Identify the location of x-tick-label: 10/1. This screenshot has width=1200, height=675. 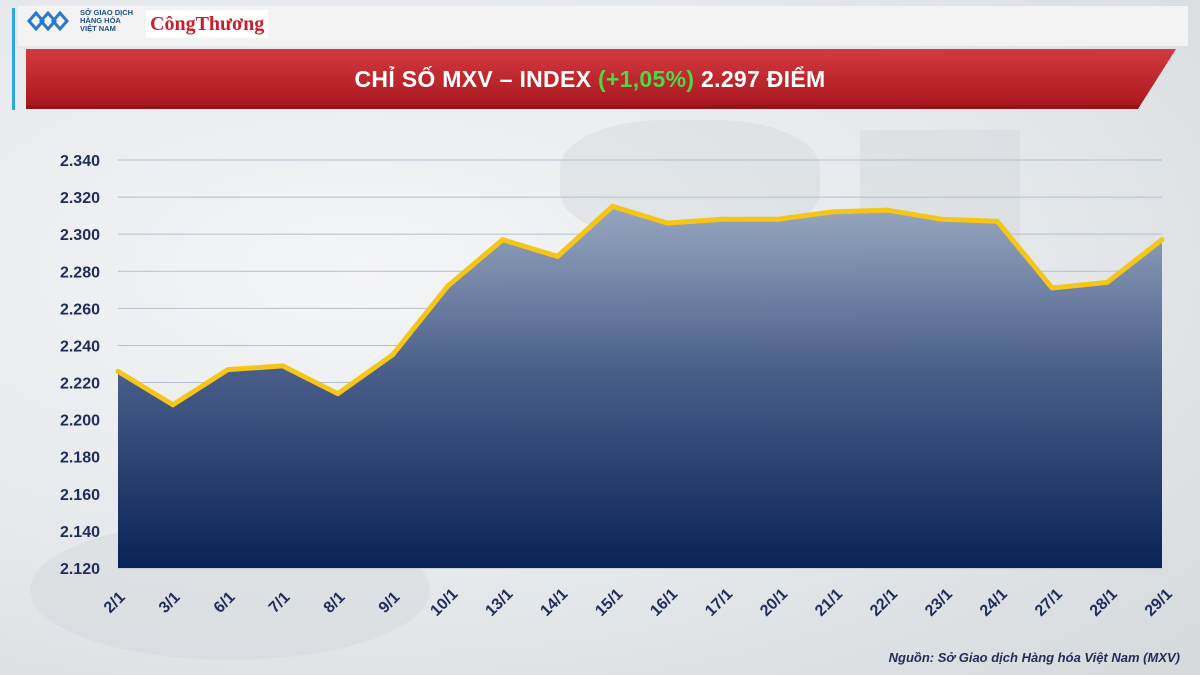
(444, 603).